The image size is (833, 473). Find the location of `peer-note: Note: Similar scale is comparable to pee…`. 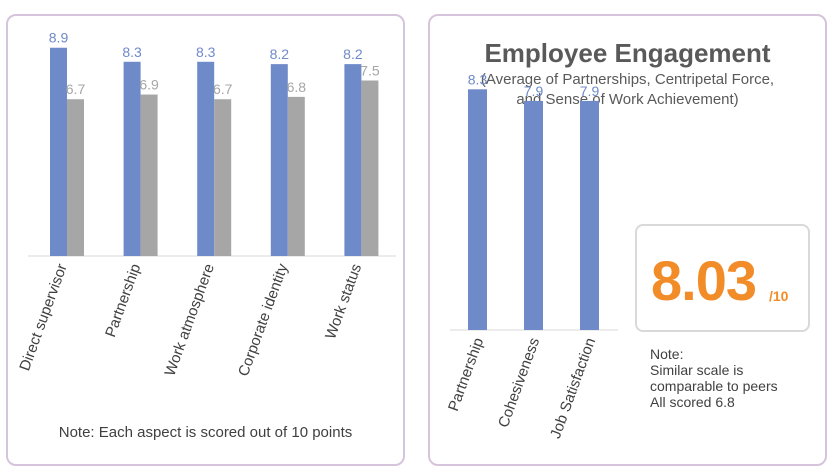

peer-note: Note: Similar scale is comparable to pee… is located at coordinates (714, 378).